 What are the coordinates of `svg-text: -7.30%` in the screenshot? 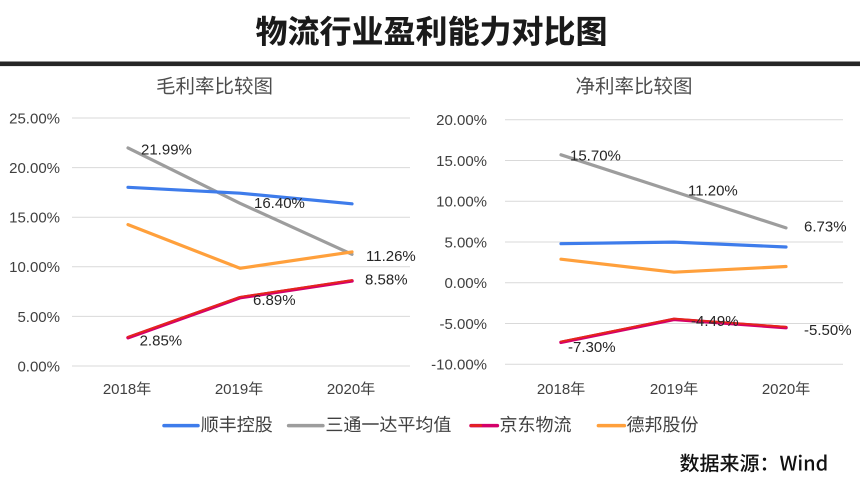 It's located at (592, 347).